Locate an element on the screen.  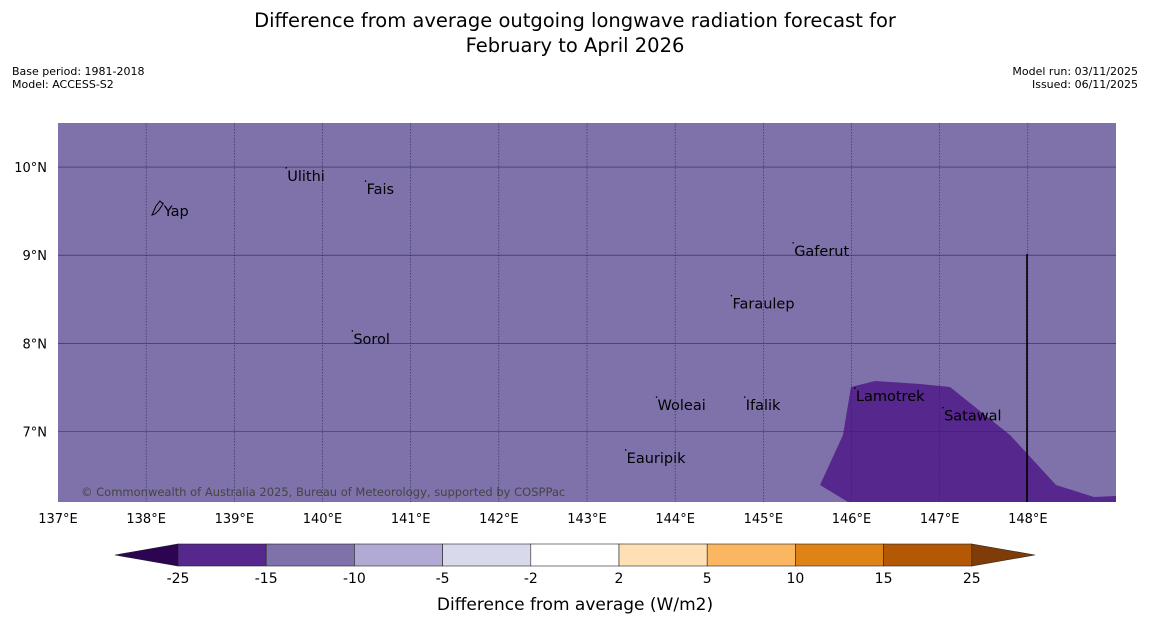
lon-tick-label: 143°E is located at coordinates (587, 519).